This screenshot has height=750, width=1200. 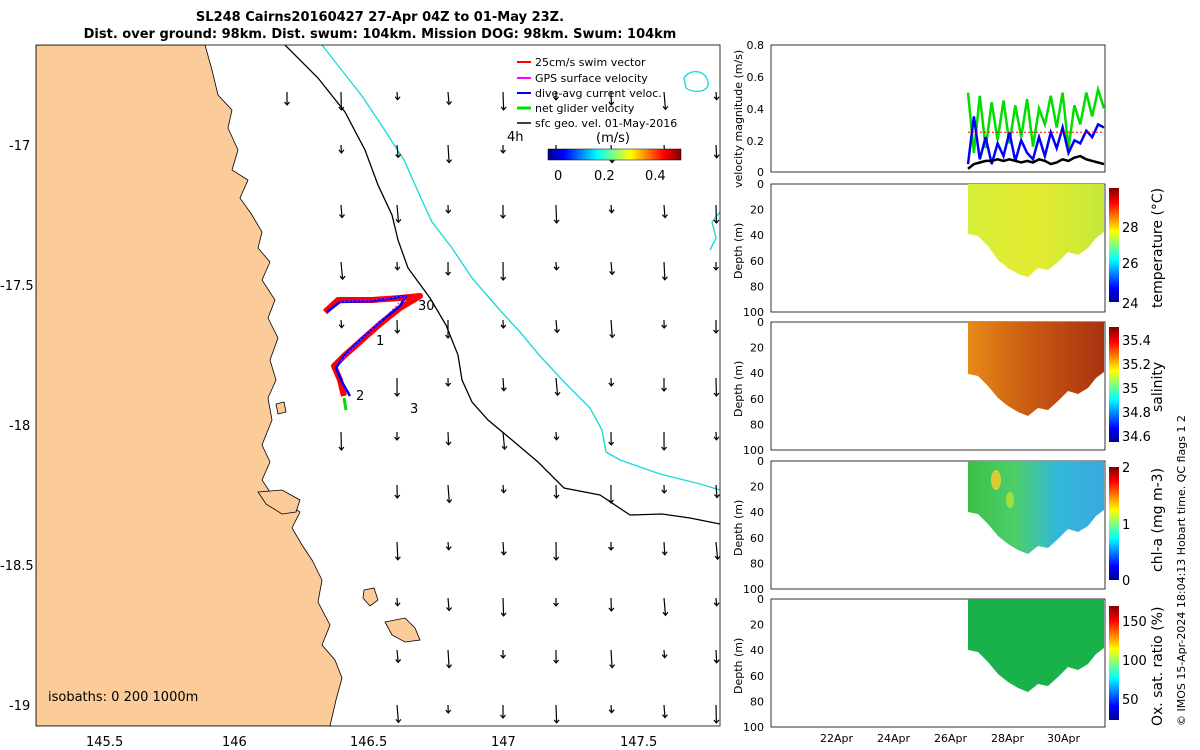 I want to click on glider-track-blue, so click(x=367, y=345).